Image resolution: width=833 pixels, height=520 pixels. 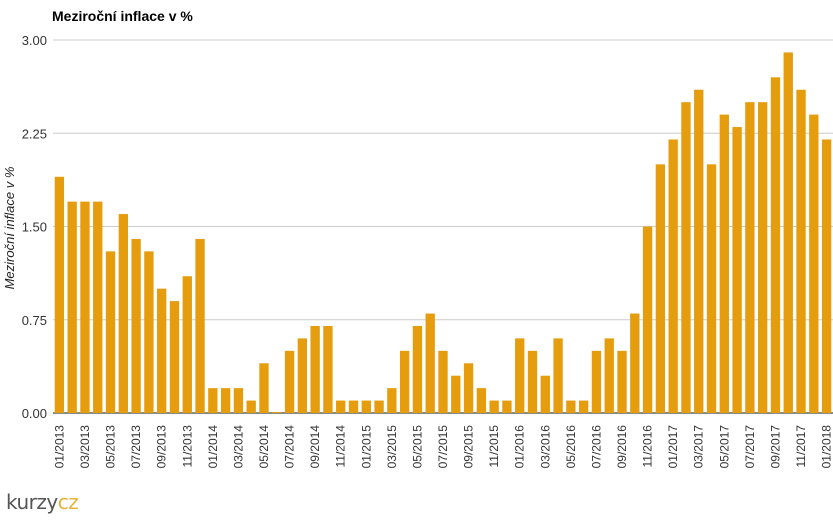 What do you see at coordinates (122, 16) in the screenshot?
I see `chart-title: Meziroční inflace v %` at bounding box center [122, 16].